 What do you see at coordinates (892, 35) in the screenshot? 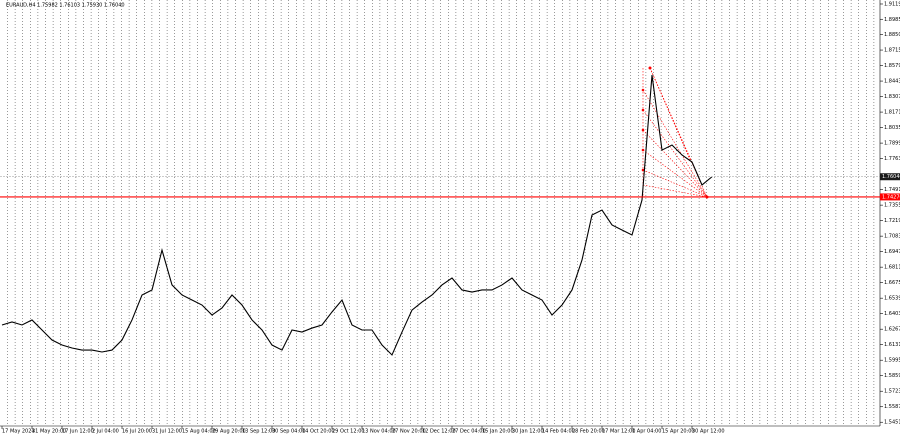
I see `y-tick-label: 1.88500` at bounding box center [892, 35].